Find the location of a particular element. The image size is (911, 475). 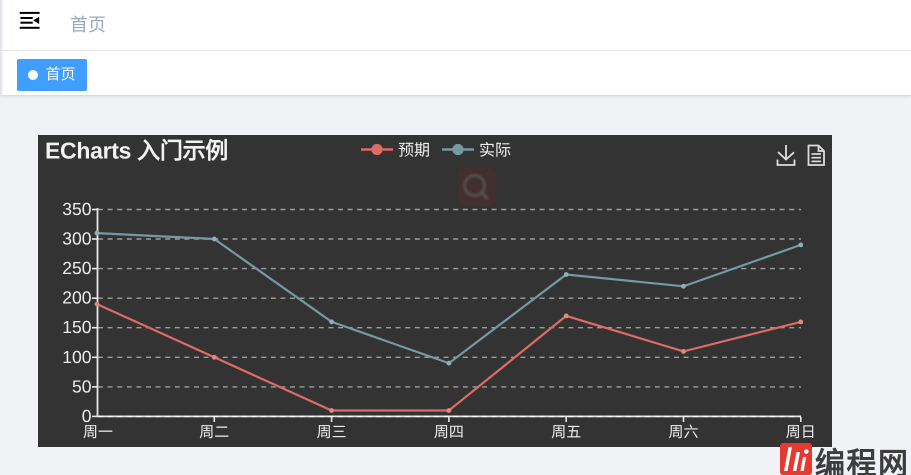

svg-text: 周四 is located at coordinates (449, 432).